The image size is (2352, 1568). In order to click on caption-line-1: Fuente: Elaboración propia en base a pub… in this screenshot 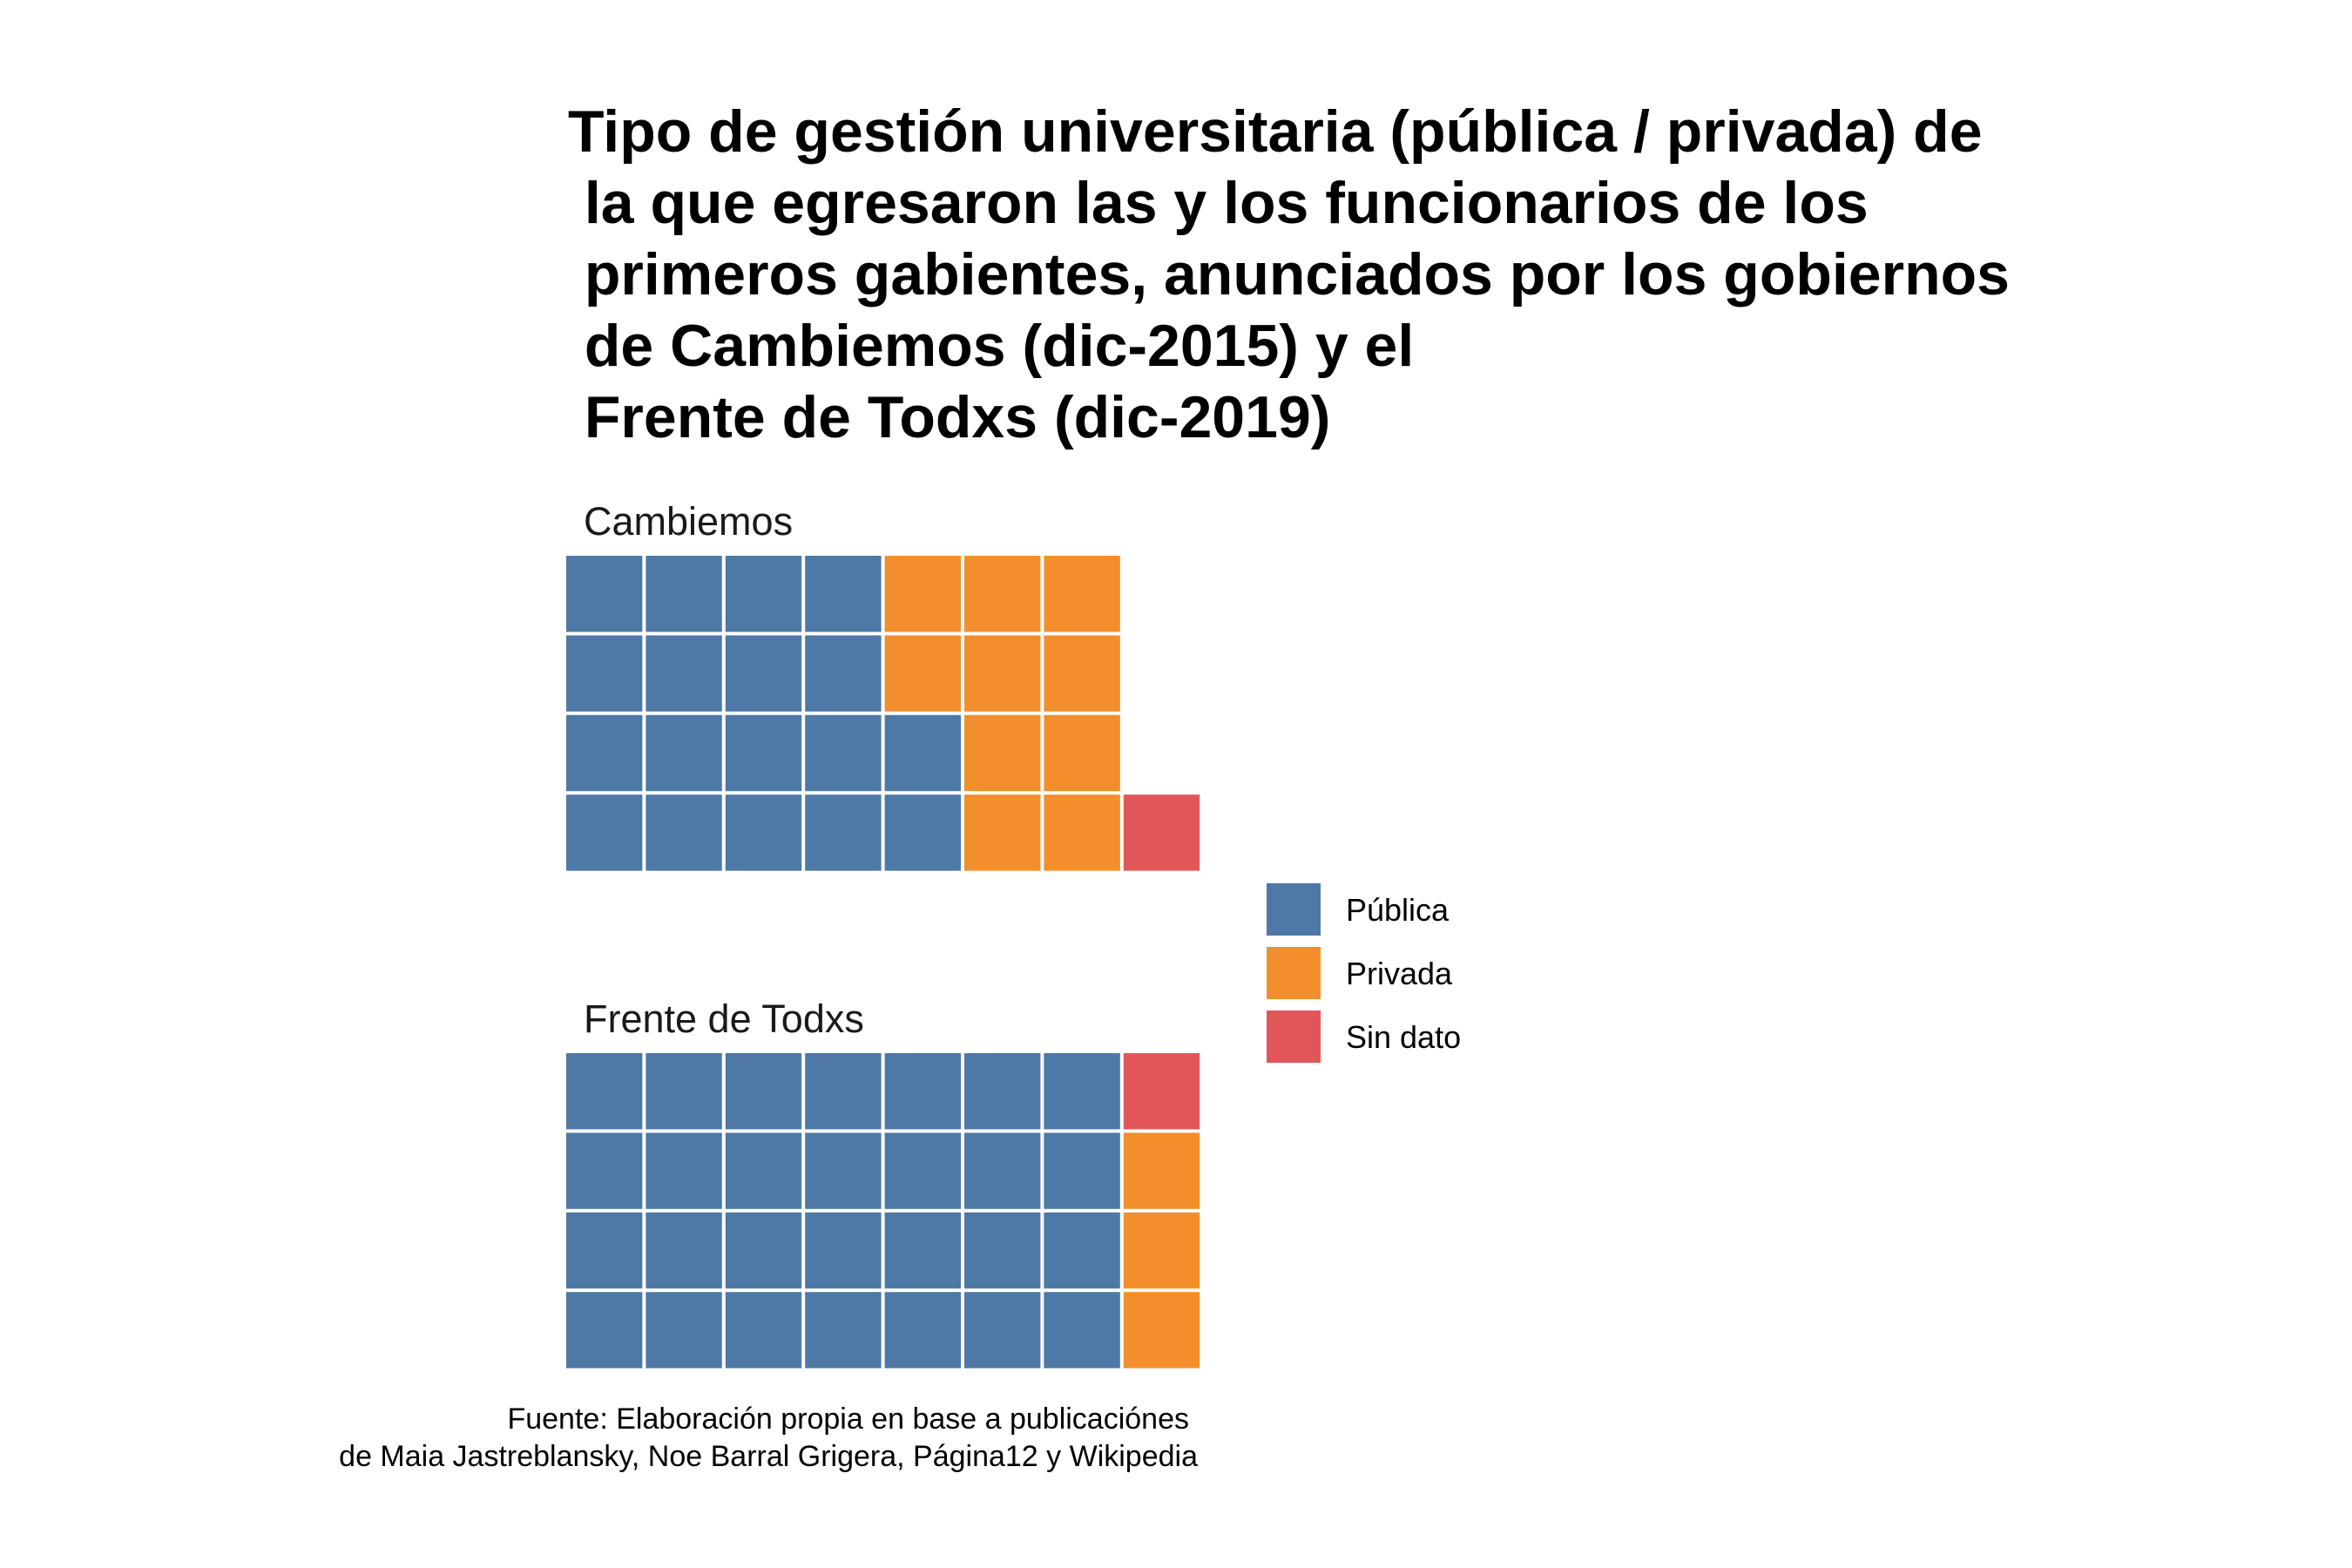, I will do `click(848, 1419)`.